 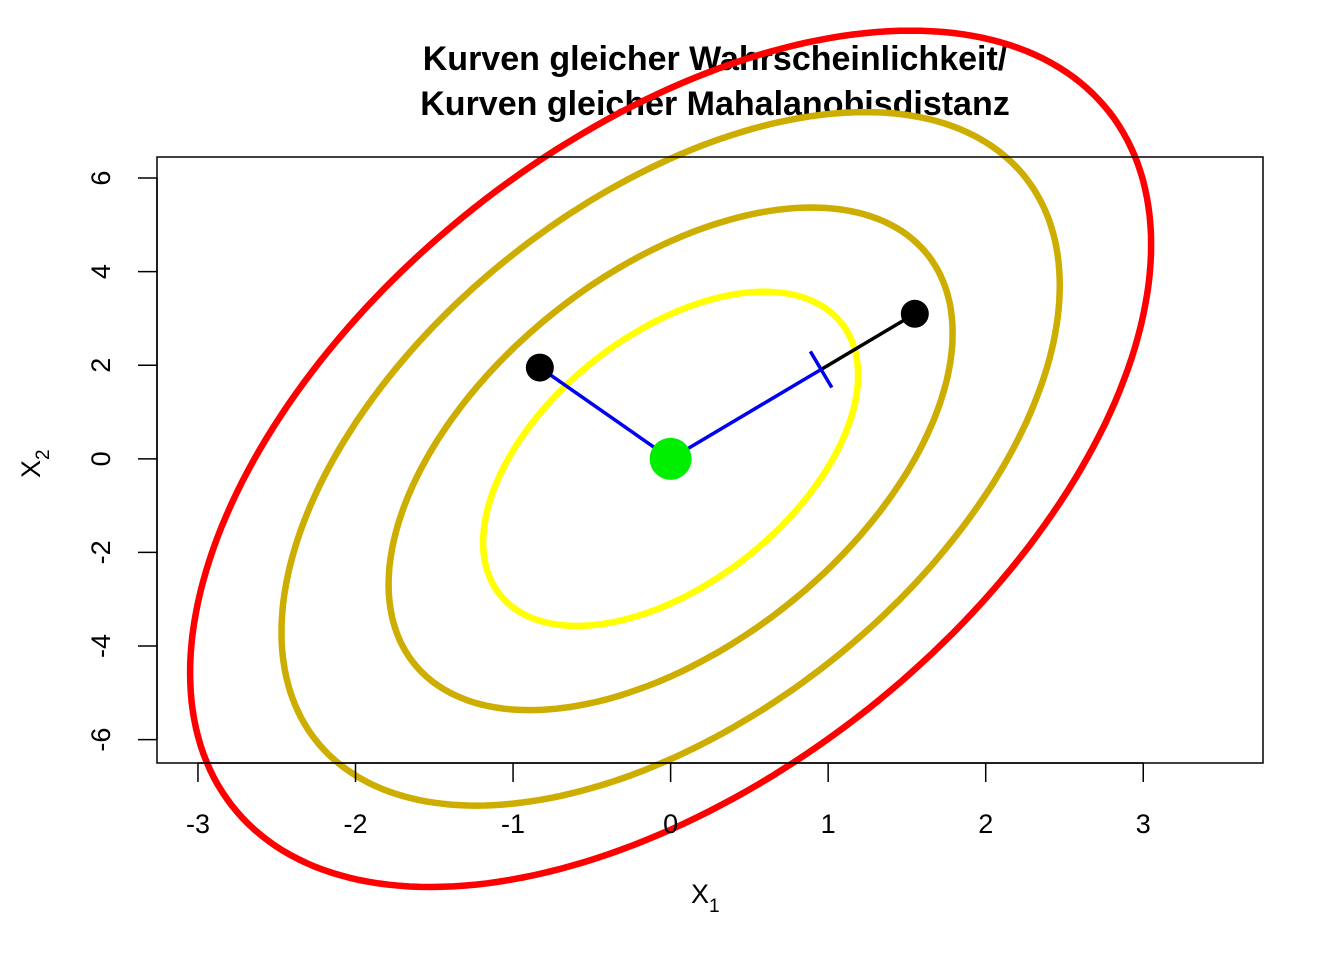 I want to click on center-point, so click(x=670, y=458).